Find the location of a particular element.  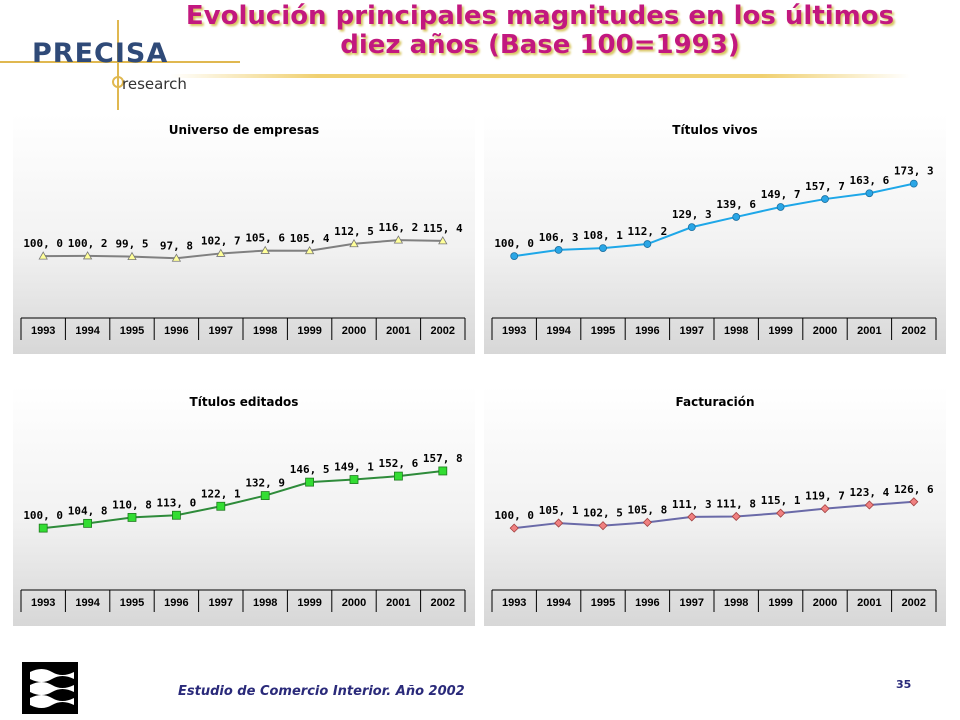

data-label: 163, 6 is located at coordinates (870, 180).